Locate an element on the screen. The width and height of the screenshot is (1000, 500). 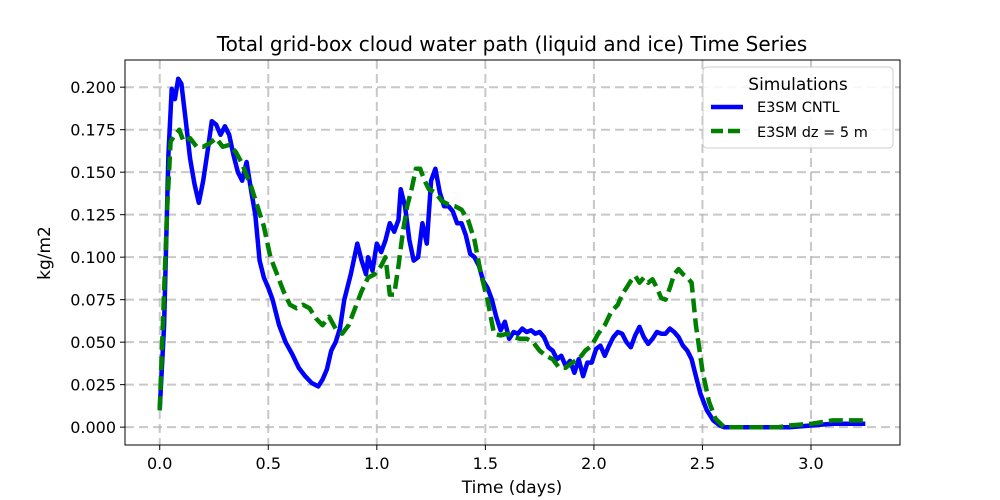
legend: Simulations E3SM CNTL E3SM dz = 5 m is located at coordinates (798, 107).